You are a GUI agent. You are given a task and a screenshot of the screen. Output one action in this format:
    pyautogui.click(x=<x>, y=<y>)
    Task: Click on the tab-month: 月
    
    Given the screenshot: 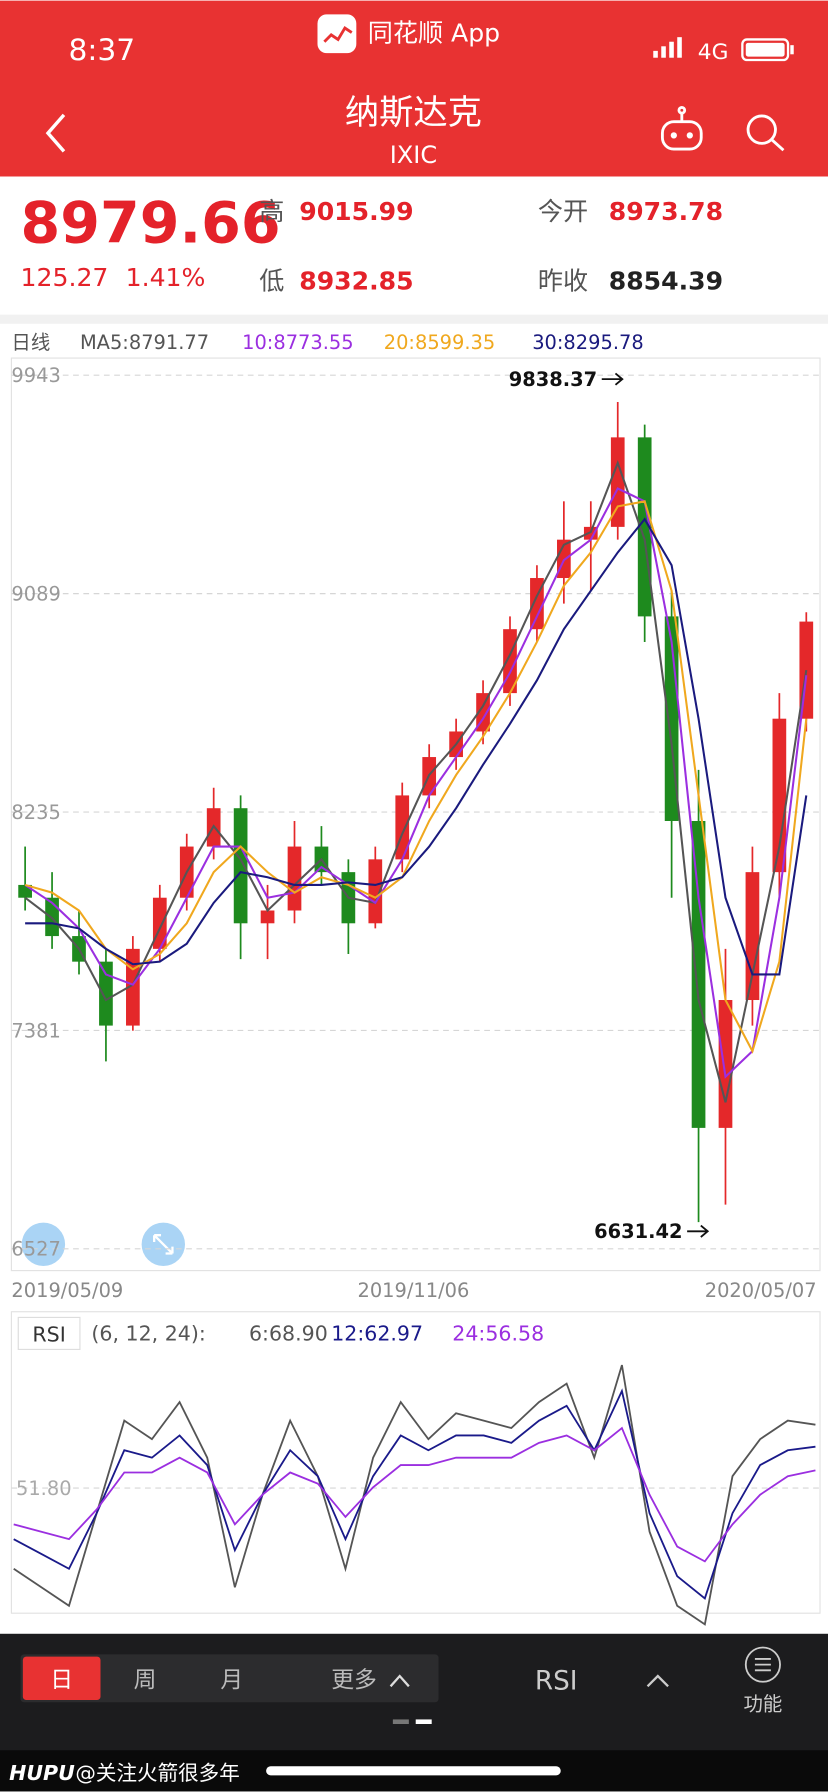 What is the action you would take?
    pyautogui.click(x=231, y=1680)
    